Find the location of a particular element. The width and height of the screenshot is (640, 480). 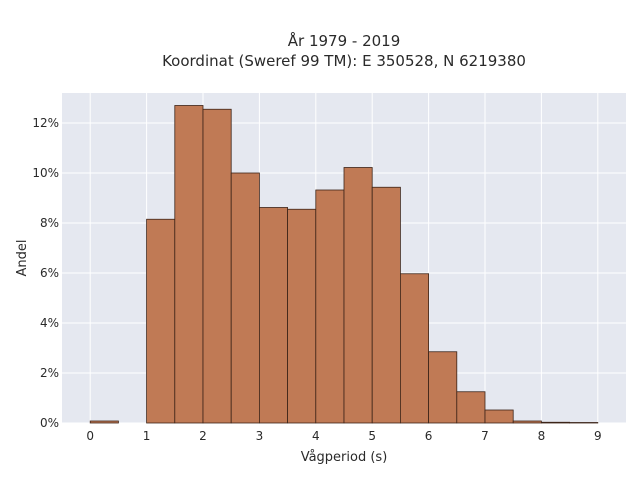

y-tick-label: 12% is located at coordinates (45, 123).